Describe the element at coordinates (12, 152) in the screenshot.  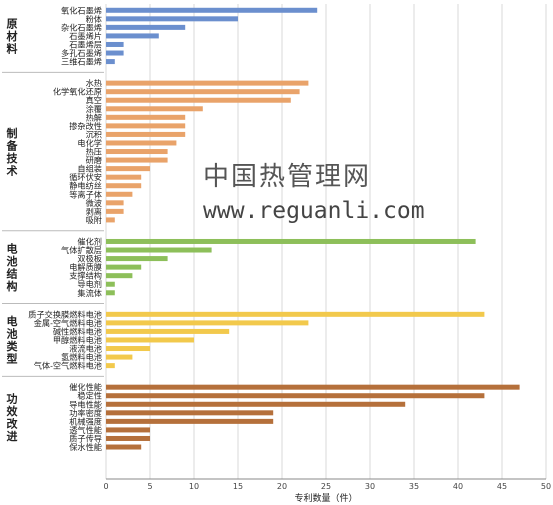
I see `group-label: 制备技术` at that location.